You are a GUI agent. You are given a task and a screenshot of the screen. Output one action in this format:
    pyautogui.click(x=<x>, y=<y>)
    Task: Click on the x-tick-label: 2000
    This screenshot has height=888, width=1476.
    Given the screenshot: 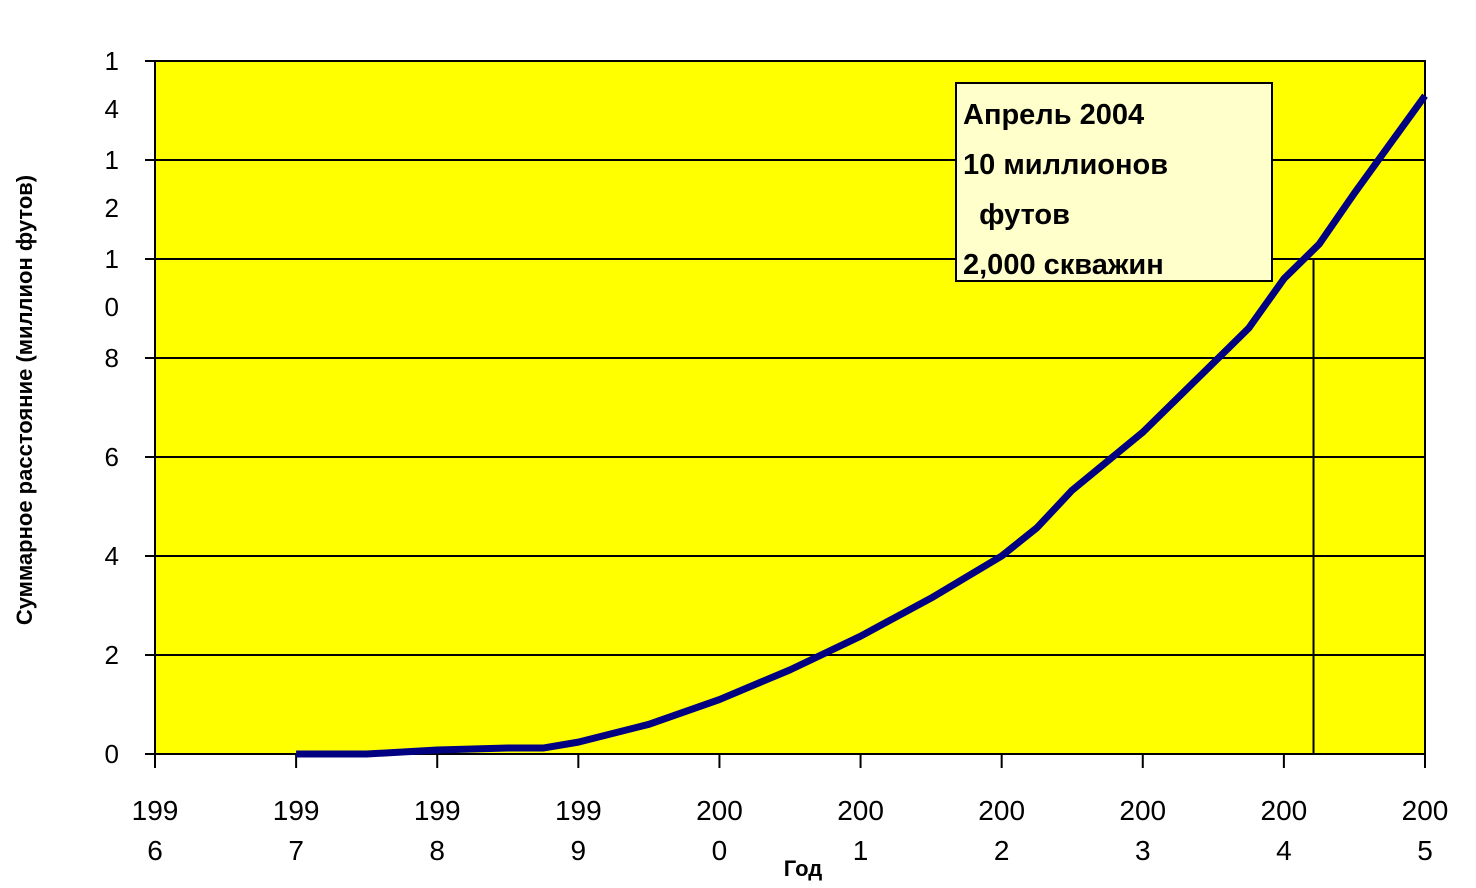 What is the action you would take?
    pyautogui.click(x=719, y=830)
    